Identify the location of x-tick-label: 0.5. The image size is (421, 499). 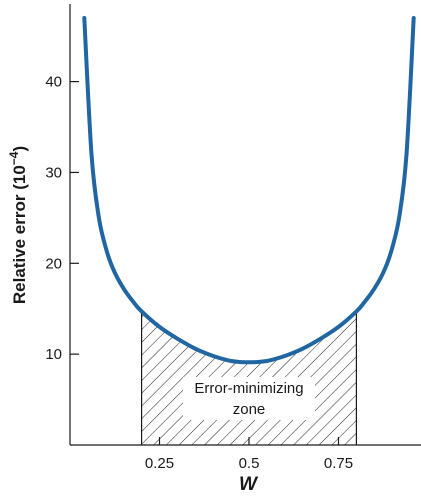
(249, 463).